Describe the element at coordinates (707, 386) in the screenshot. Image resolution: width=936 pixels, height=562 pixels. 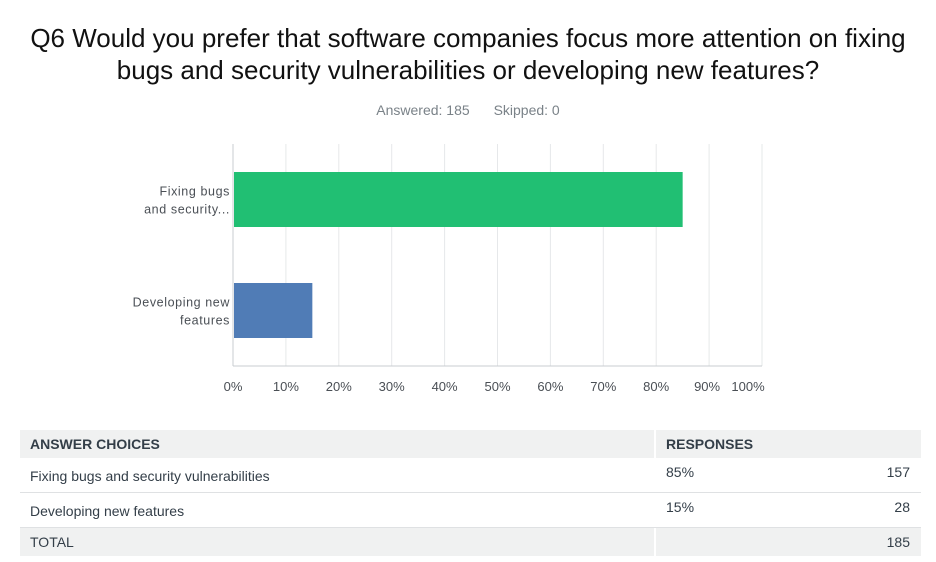
I see `x-tick-label: 90%` at that location.